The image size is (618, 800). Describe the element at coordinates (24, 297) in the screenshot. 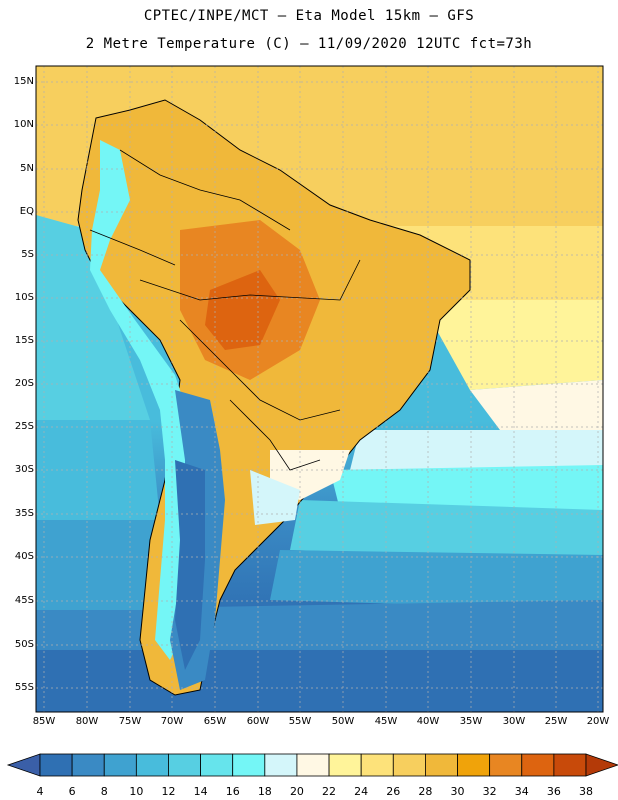

I see `lat-label: 10S` at that location.